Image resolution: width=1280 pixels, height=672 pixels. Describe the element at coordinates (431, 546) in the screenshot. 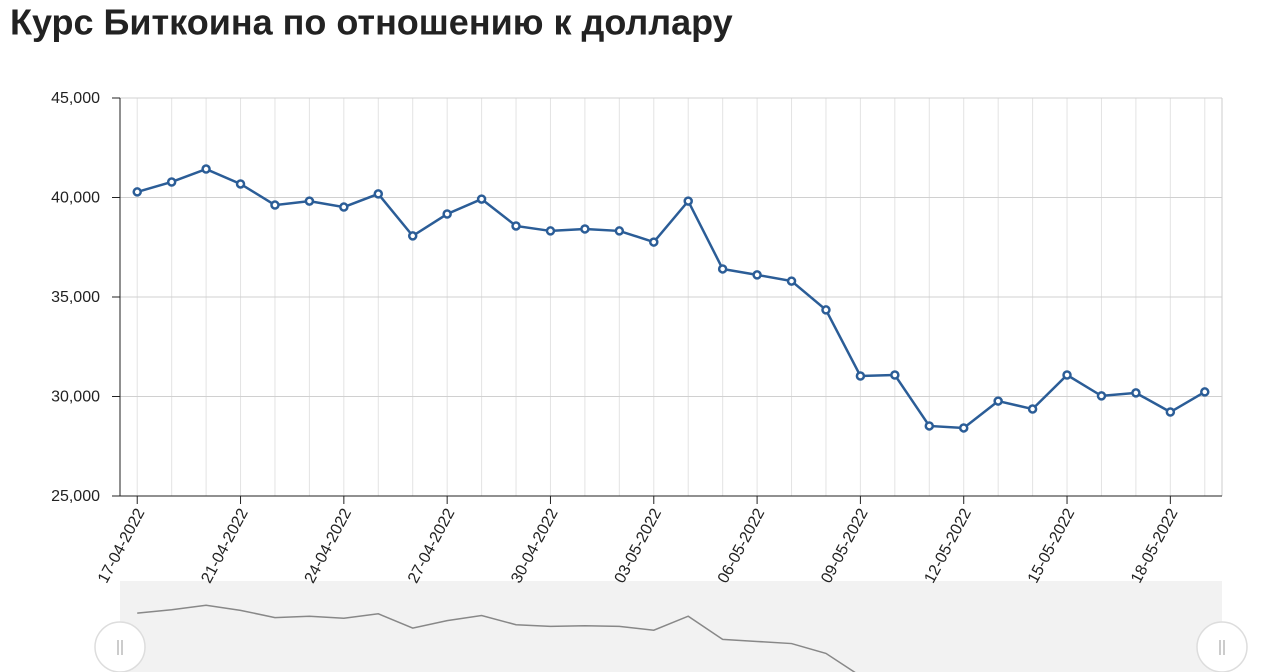

I see `x-tick-label: 27-04-2022` at that location.